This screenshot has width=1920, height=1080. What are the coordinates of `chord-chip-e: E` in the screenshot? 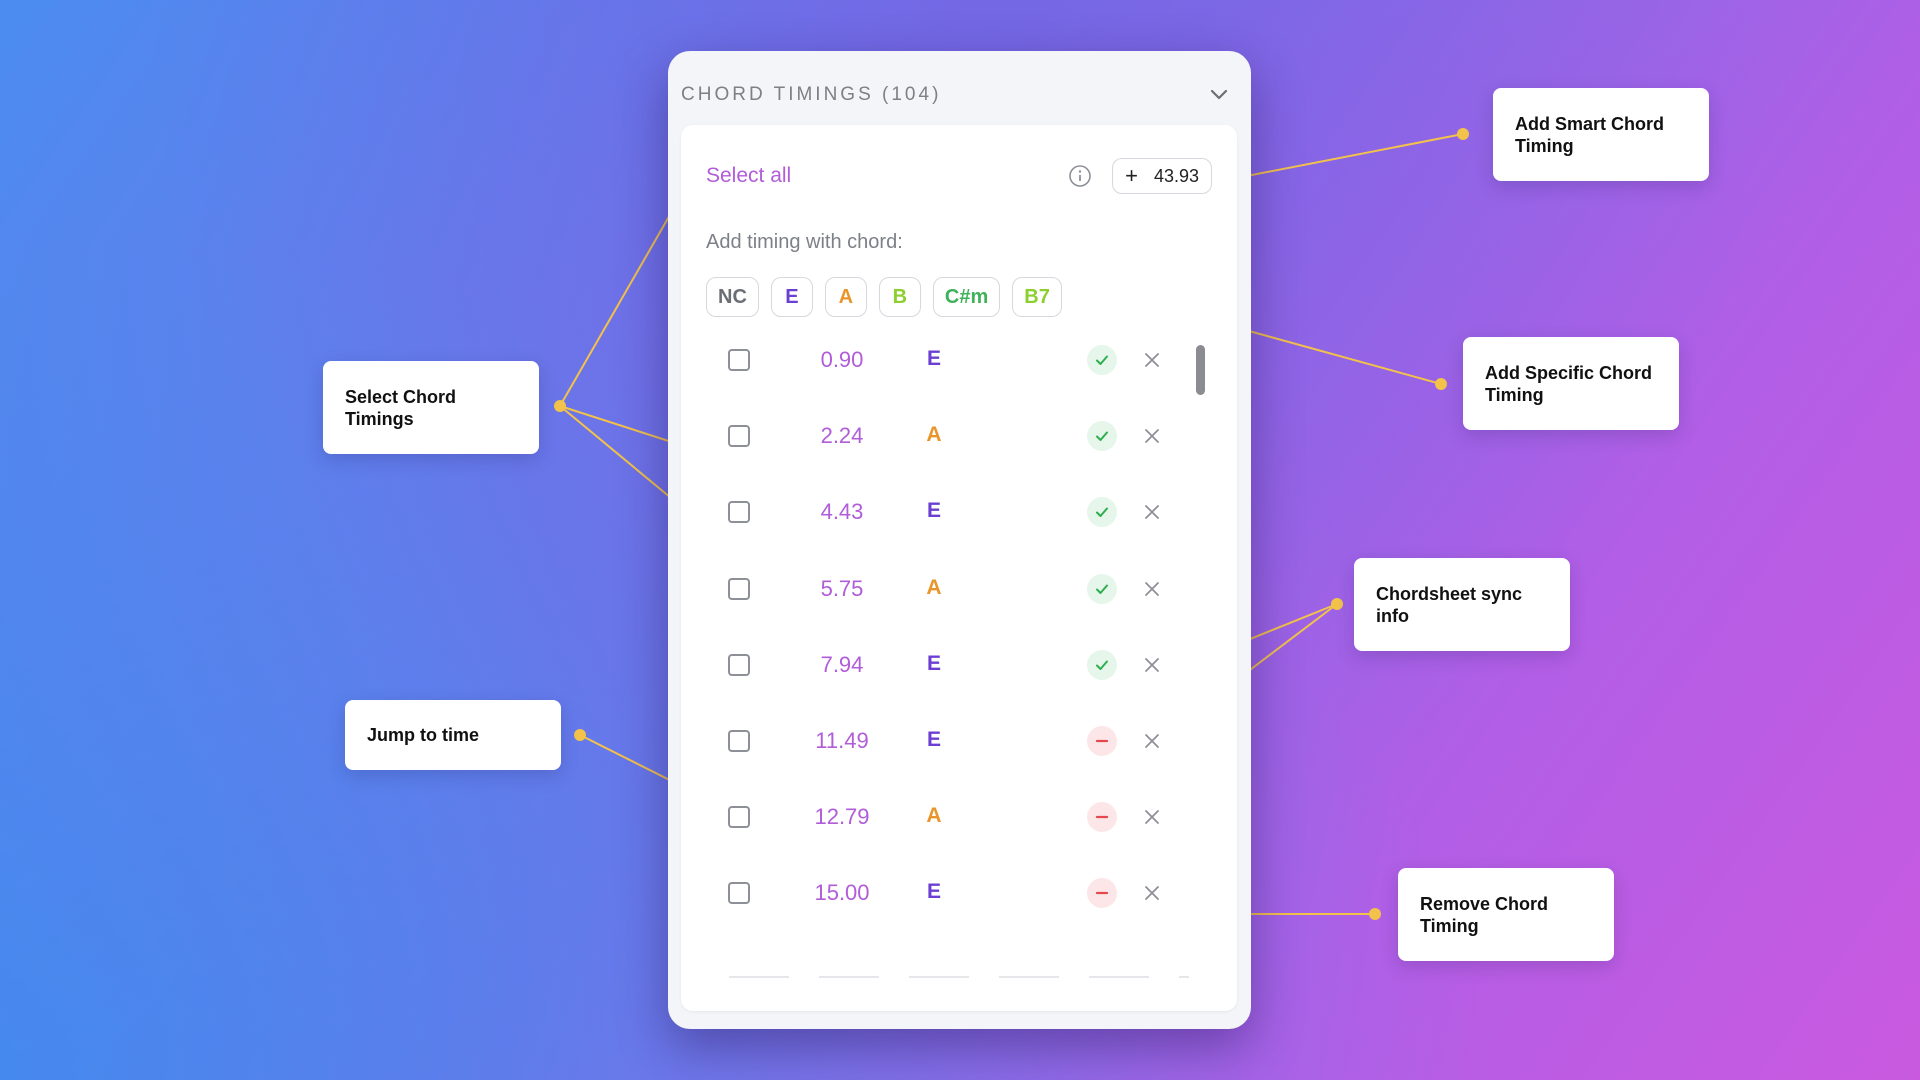 It's located at (791, 297).